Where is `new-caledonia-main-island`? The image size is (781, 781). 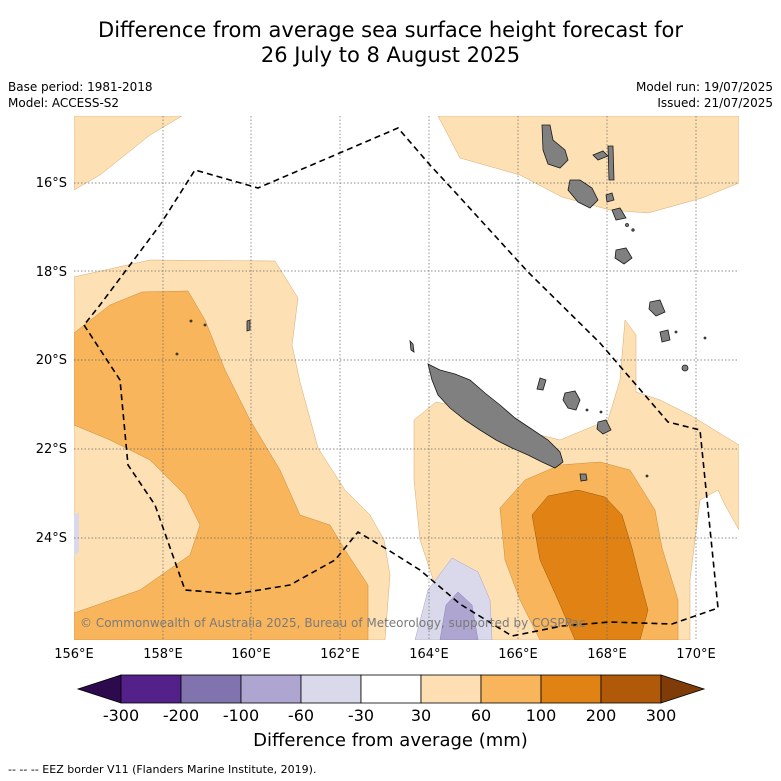
new-caledonia-main-island is located at coordinates (495, 416).